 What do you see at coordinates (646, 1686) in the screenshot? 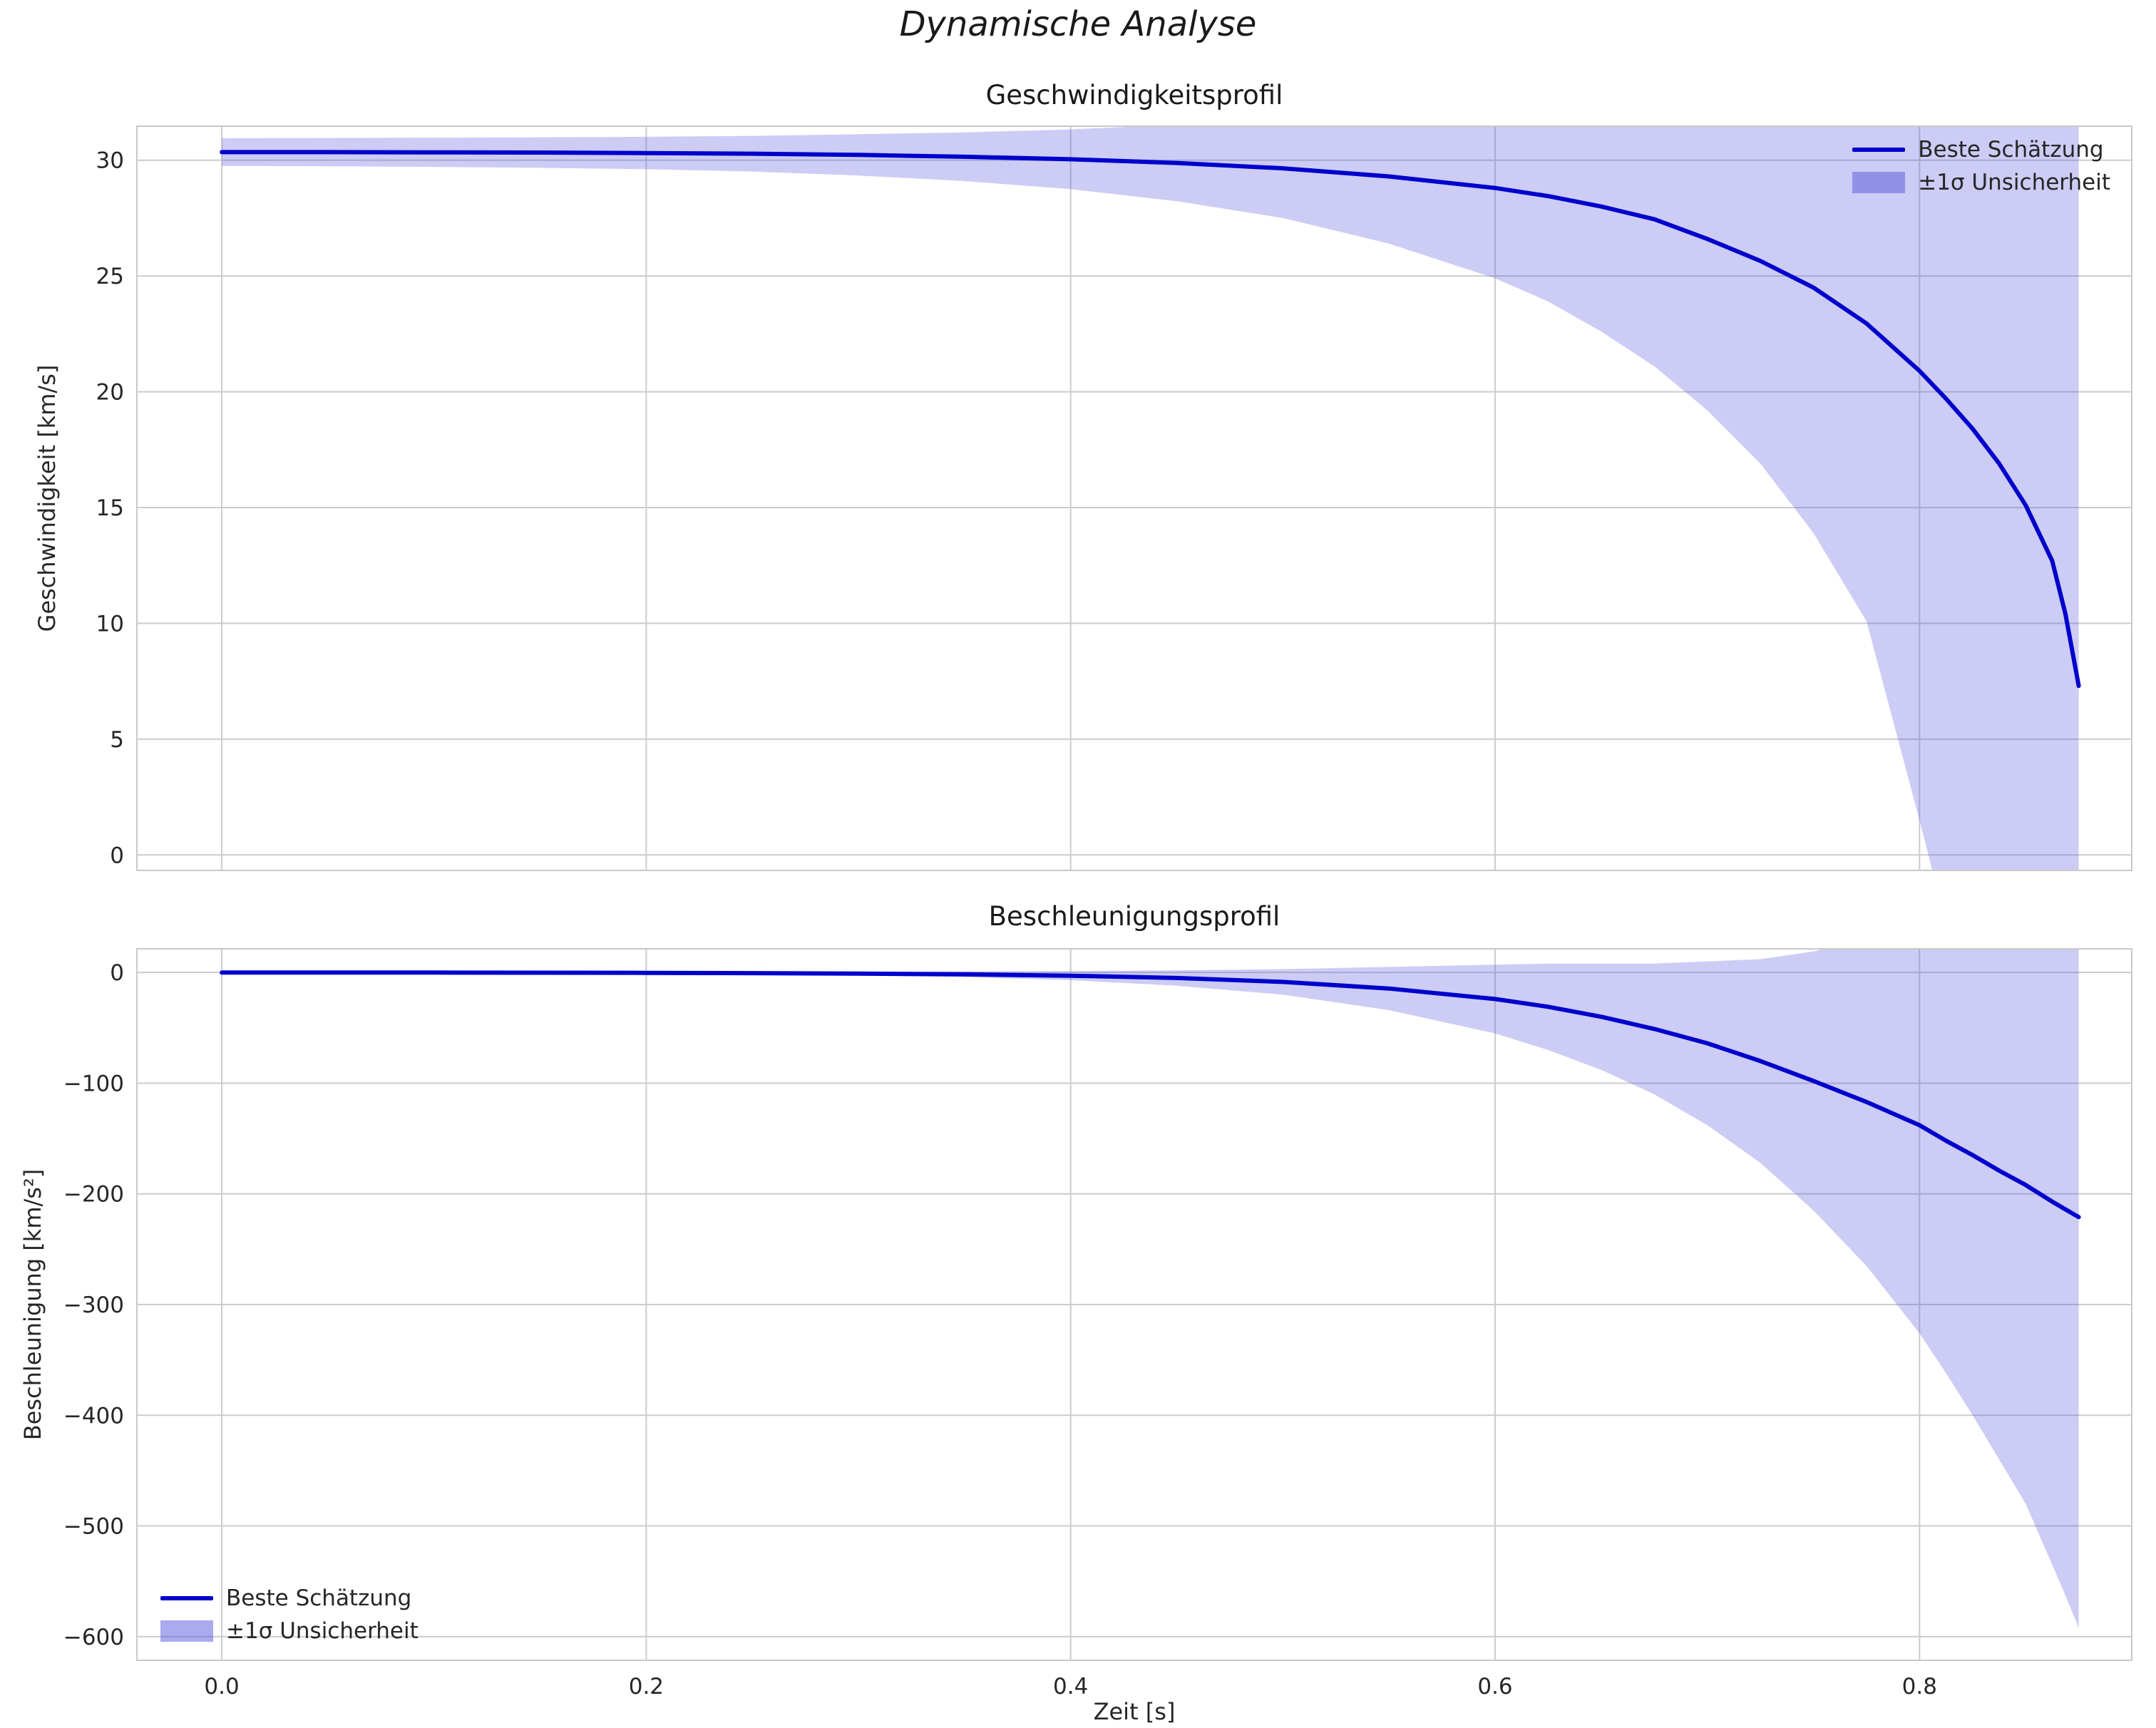
I see `x-tick-label: 0.2` at bounding box center [646, 1686].